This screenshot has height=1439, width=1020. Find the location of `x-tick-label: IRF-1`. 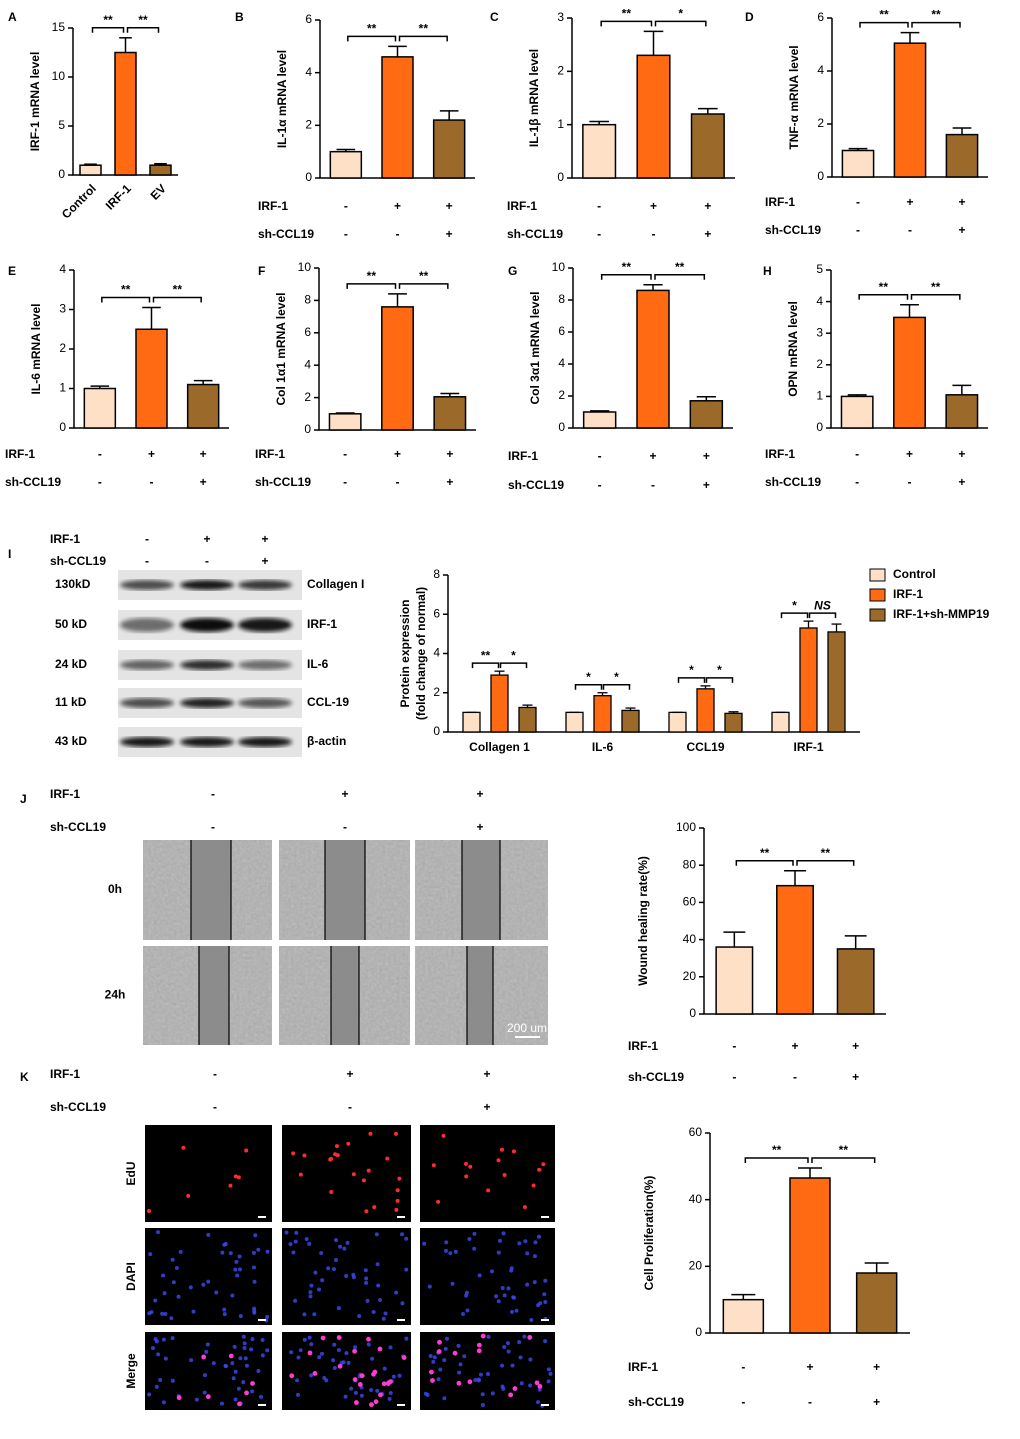

x-tick-label: IRF-1 is located at coordinates (118, 196).